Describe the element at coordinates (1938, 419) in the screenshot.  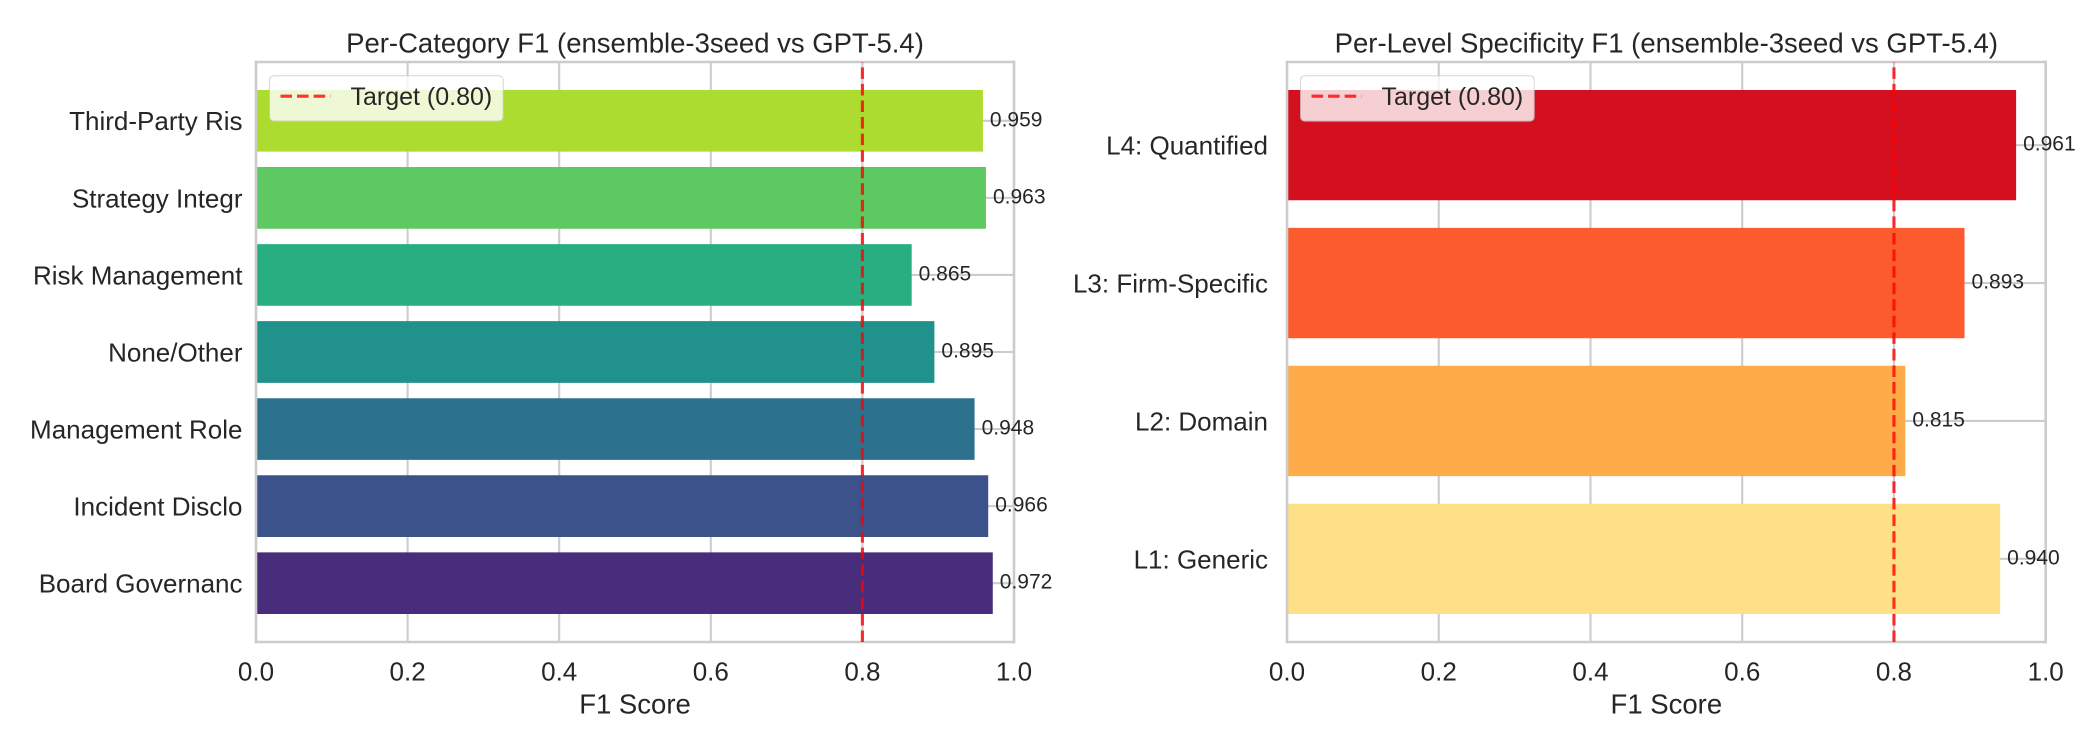
I see `svg-text: 0.815` at that location.